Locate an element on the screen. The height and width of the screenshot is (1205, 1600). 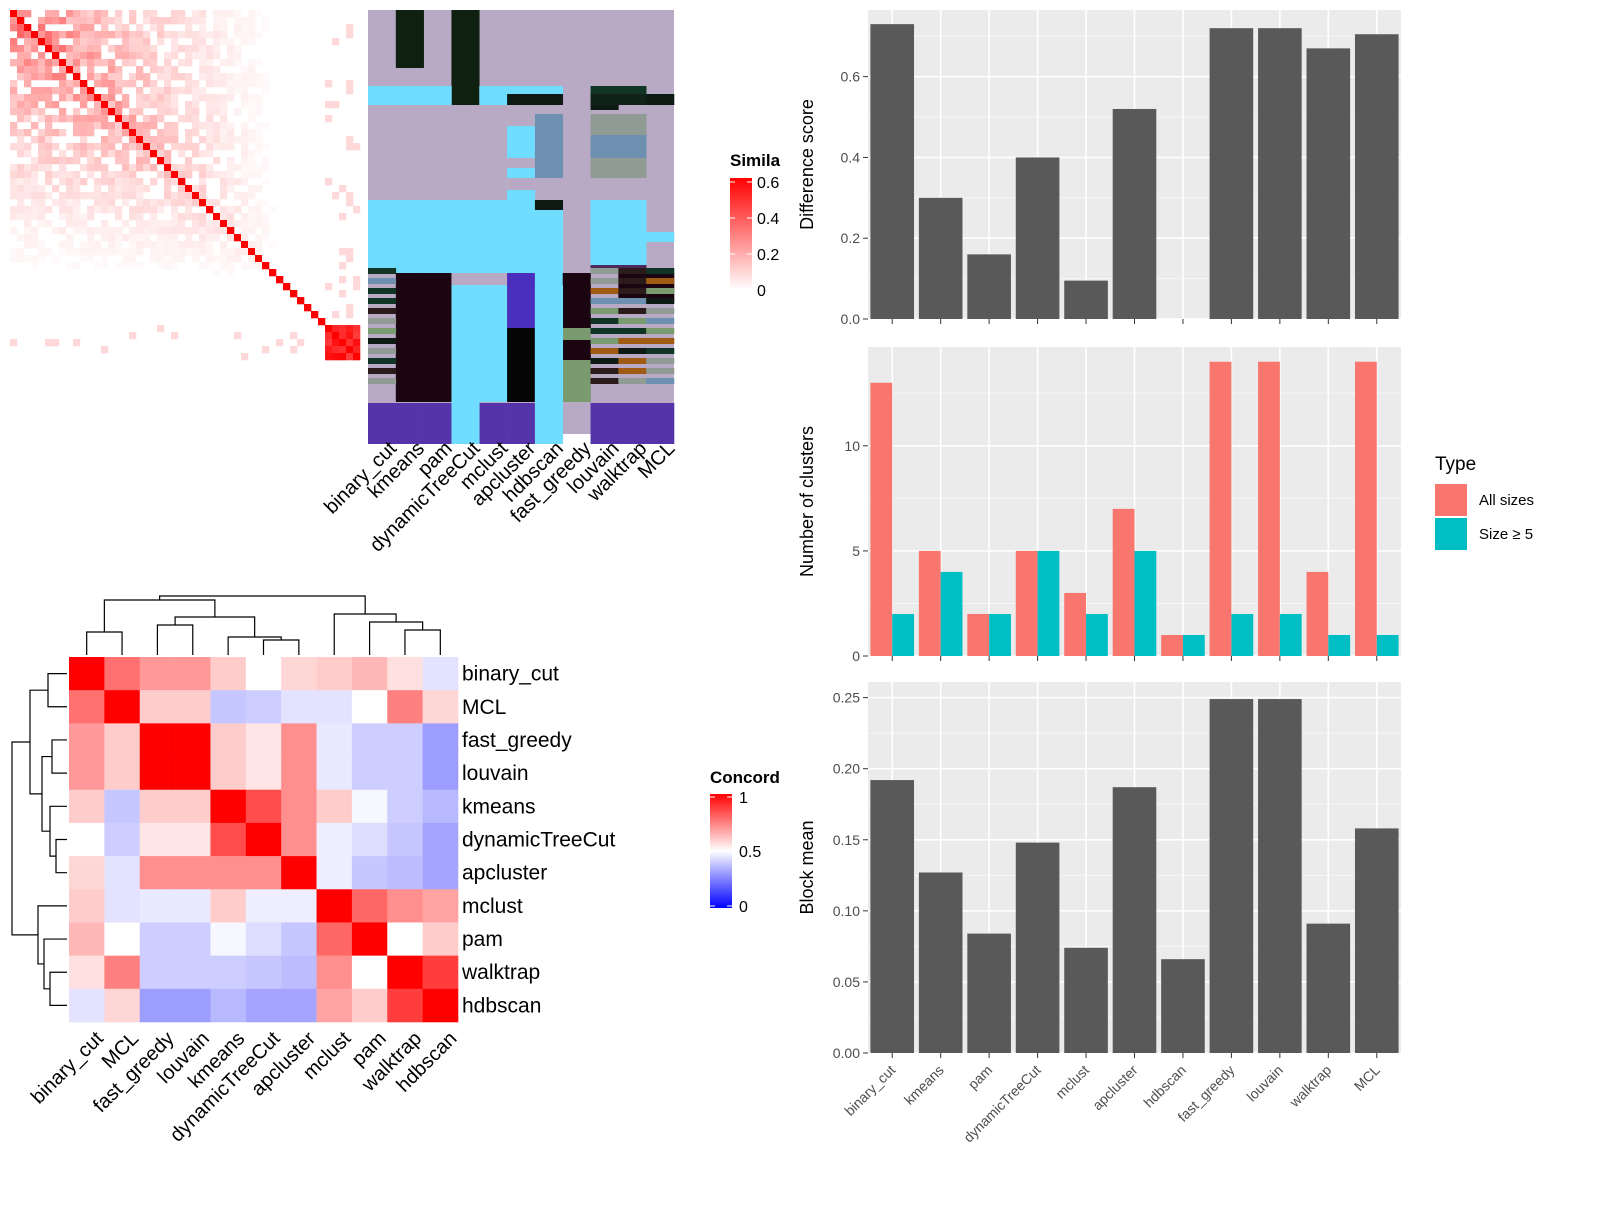
similarity-legend-tick-label: 0.6 is located at coordinates (768, 183).